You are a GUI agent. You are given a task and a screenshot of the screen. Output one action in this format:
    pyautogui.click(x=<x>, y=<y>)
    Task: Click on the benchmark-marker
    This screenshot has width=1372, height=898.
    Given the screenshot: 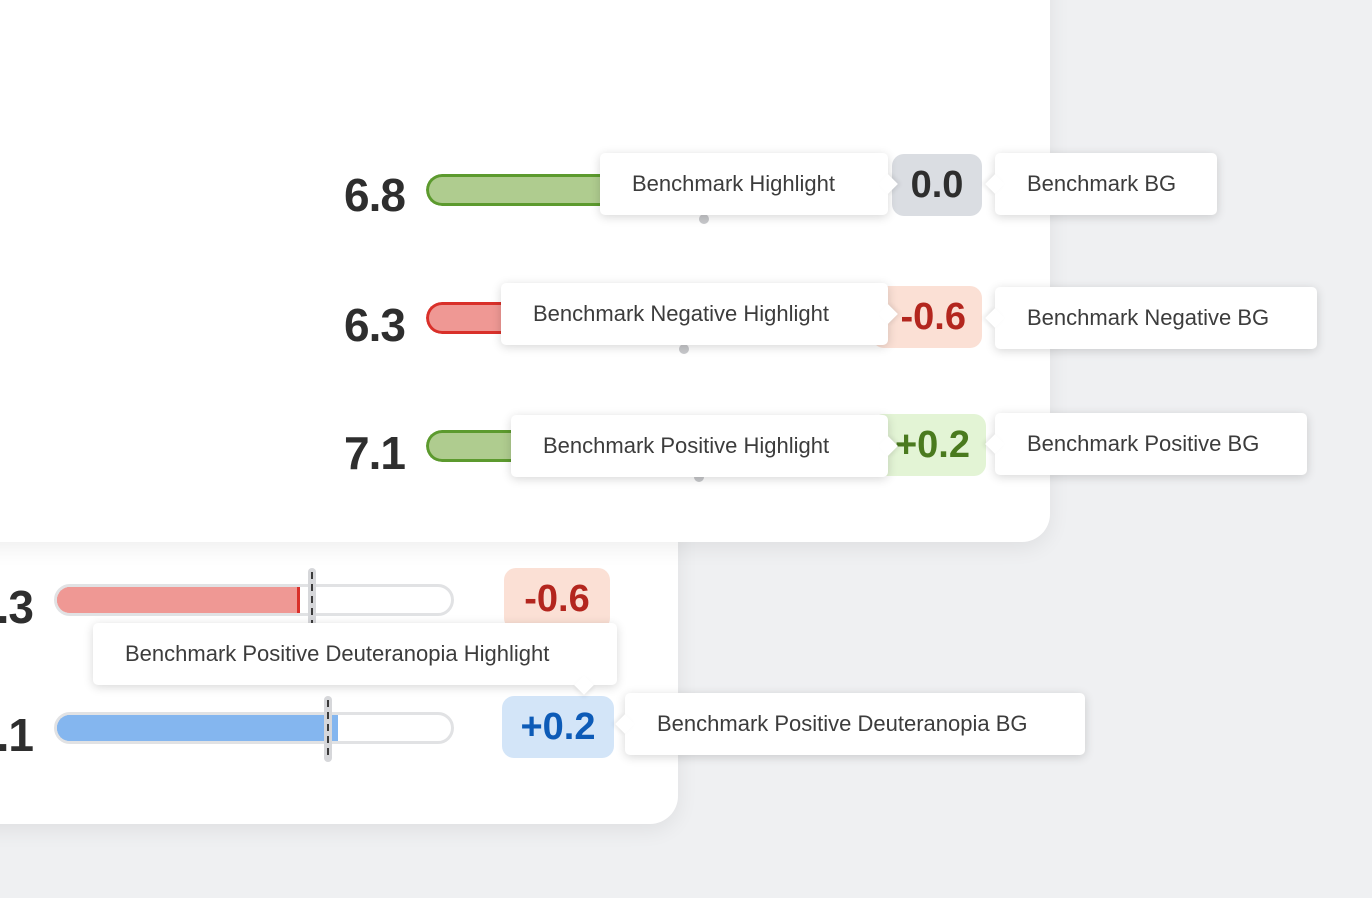 What is the action you would take?
    pyautogui.click(x=328, y=729)
    